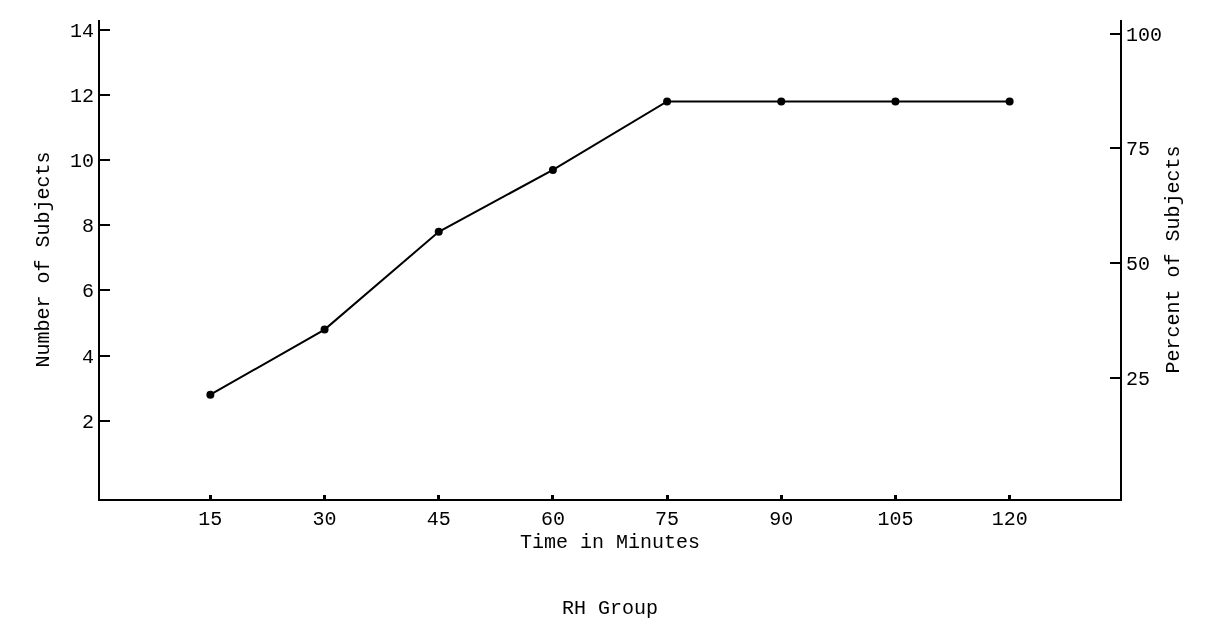 The image size is (1227, 633). Describe the element at coordinates (1138, 379) in the screenshot. I see `y2-tick-label: 25` at that location.